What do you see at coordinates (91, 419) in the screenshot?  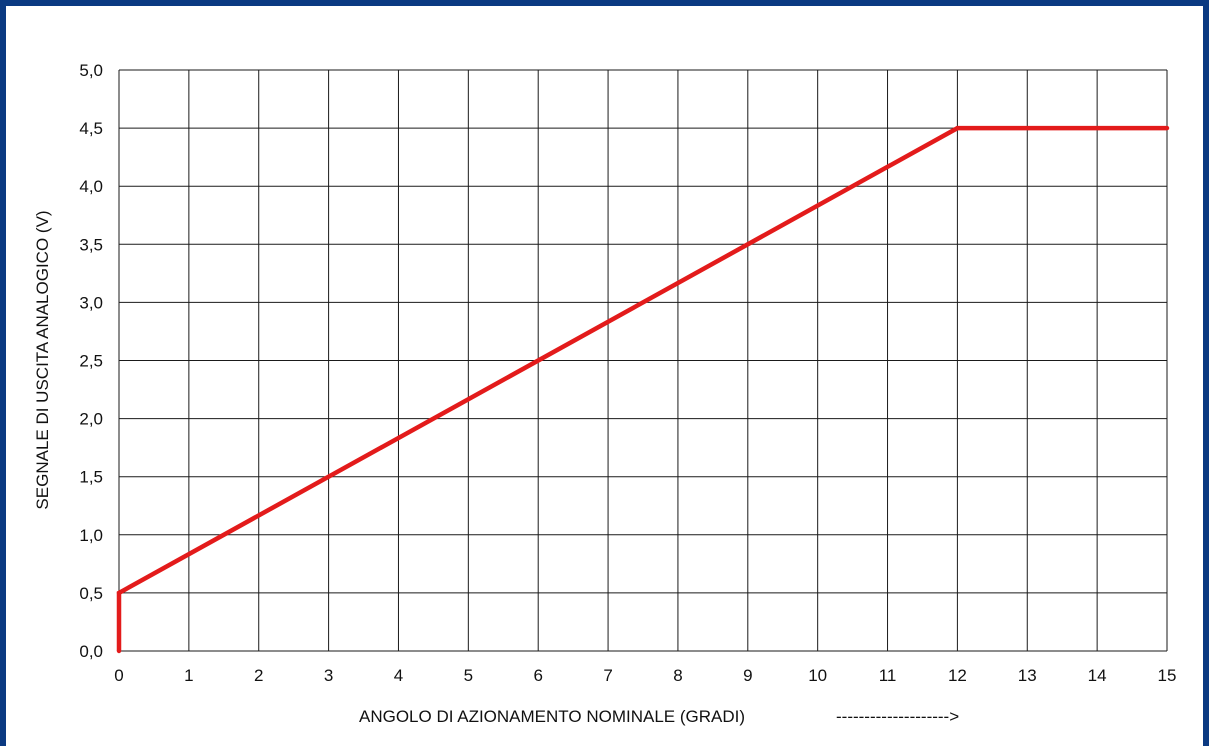 I see `y-tick-label: 2,0` at bounding box center [91, 419].